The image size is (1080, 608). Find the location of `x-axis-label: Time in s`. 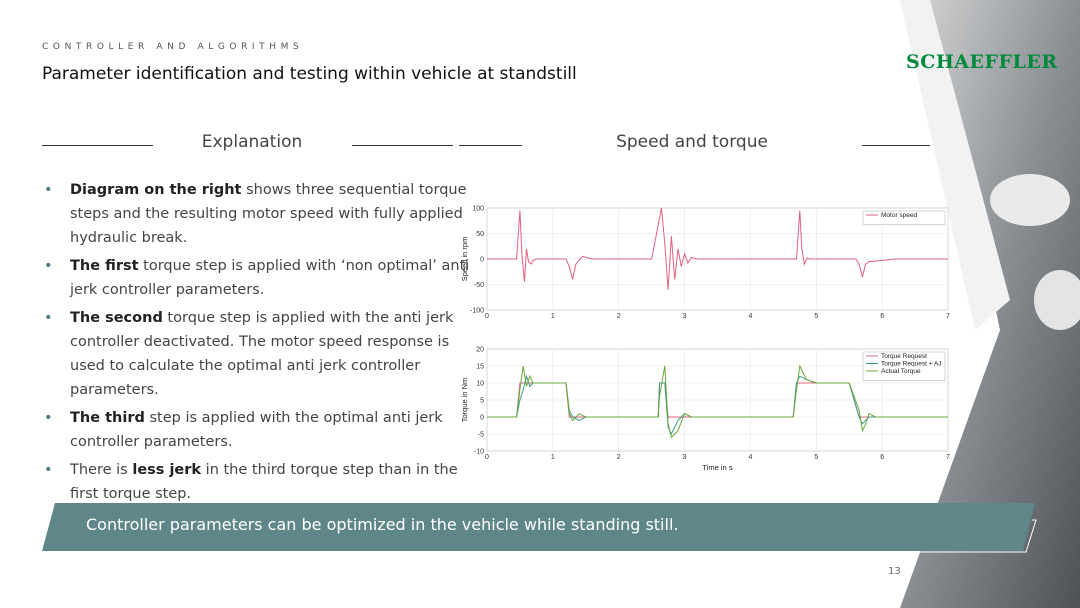

x-axis-label: Time in s is located at coordinates (717, 467).